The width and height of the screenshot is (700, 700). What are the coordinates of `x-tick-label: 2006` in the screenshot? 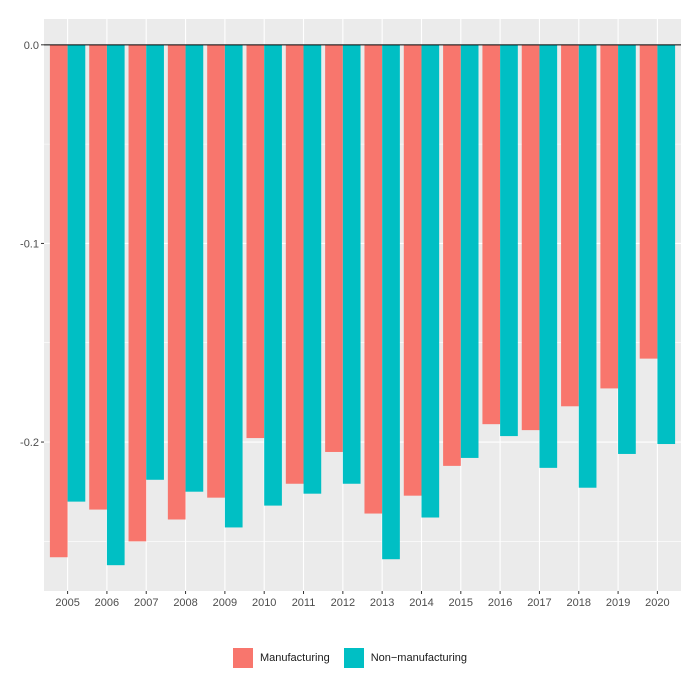 It's located at (107, 603).